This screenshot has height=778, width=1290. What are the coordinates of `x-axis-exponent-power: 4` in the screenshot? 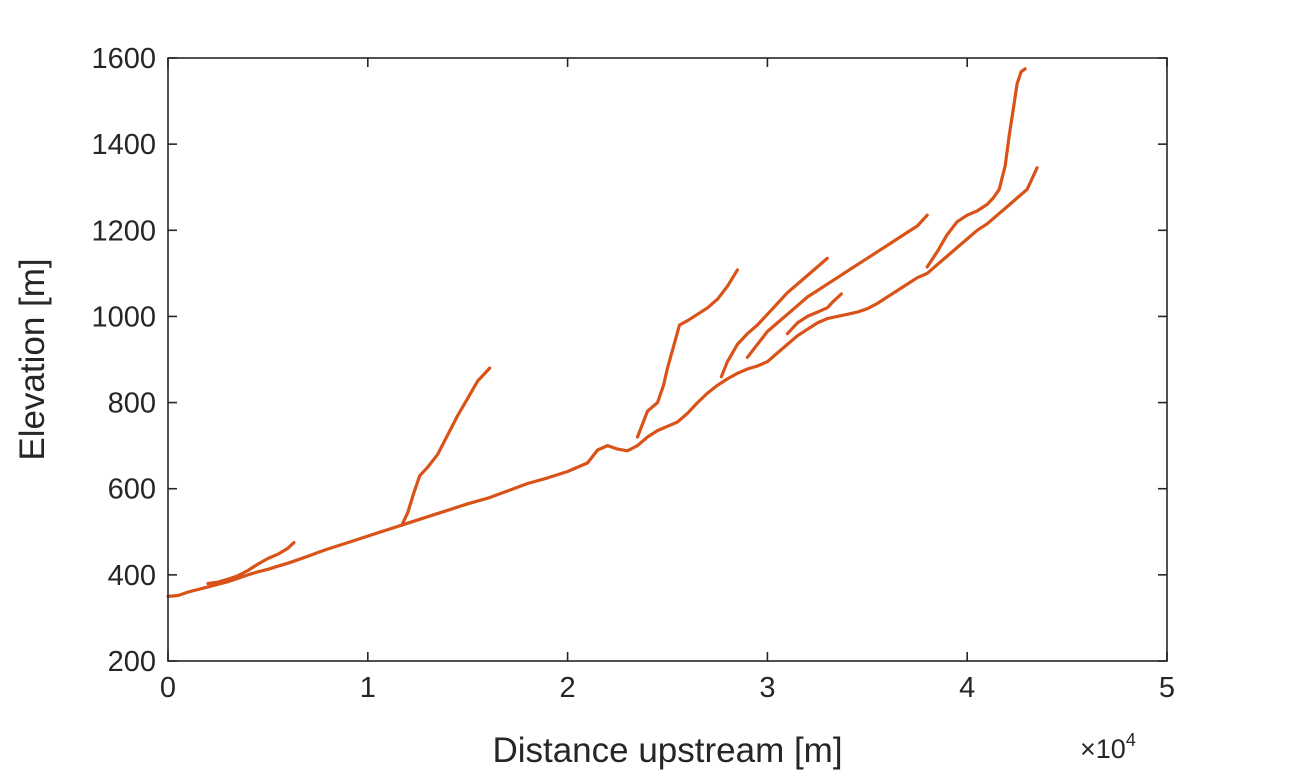 It's located at (1131, 740).